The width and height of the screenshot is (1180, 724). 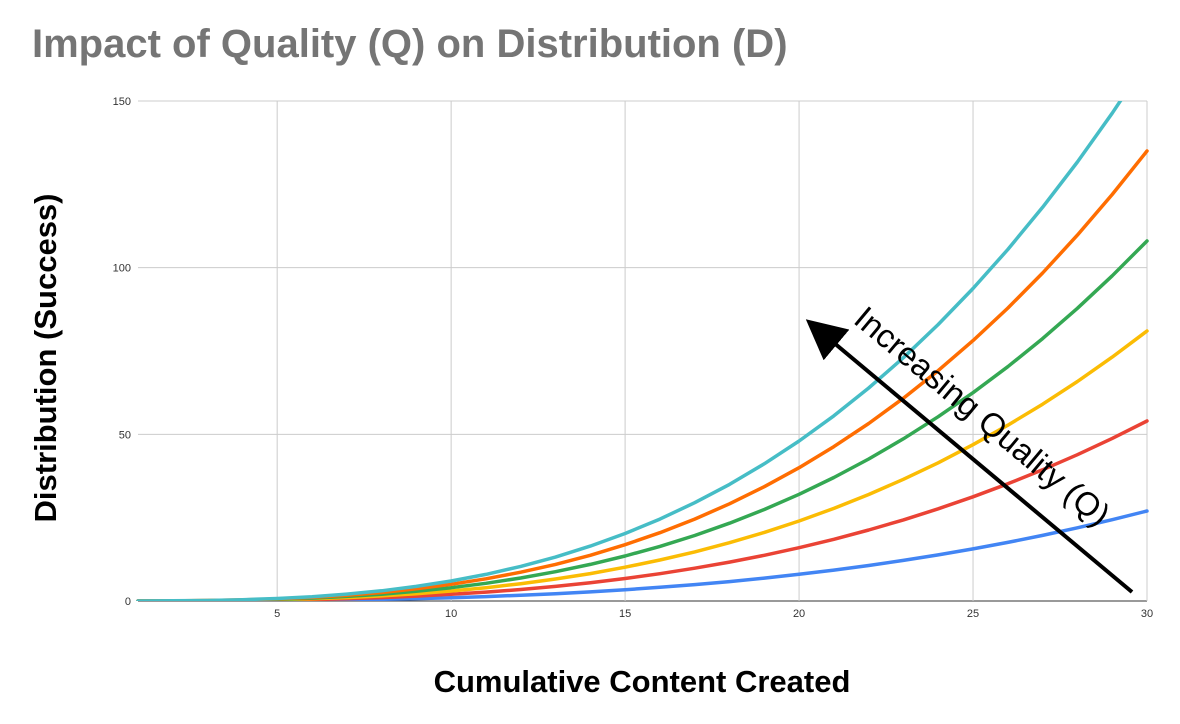 I want to click on y-tick-label: 50, so click(x=125, y=435).